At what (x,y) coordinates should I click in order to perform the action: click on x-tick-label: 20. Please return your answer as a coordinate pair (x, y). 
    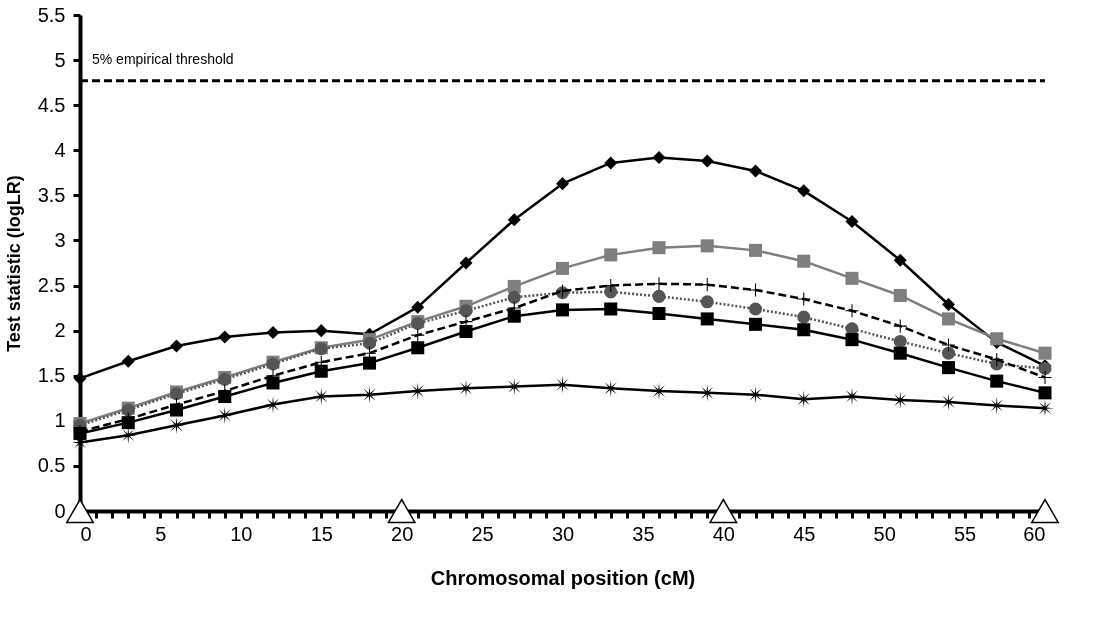
    Looking at the image, I should click on (402, 533).